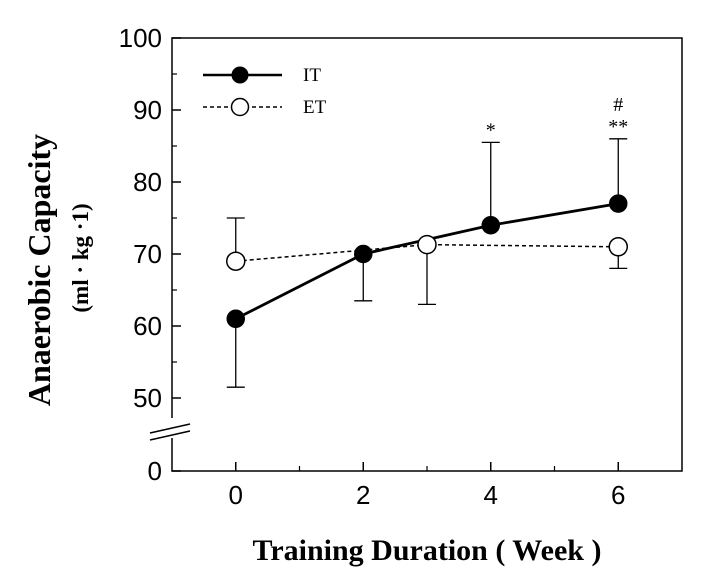 The width and height of the screenshot is (720, 580). I want to click on y-axis-units: (ml · kg ·1), so click(80, 257).